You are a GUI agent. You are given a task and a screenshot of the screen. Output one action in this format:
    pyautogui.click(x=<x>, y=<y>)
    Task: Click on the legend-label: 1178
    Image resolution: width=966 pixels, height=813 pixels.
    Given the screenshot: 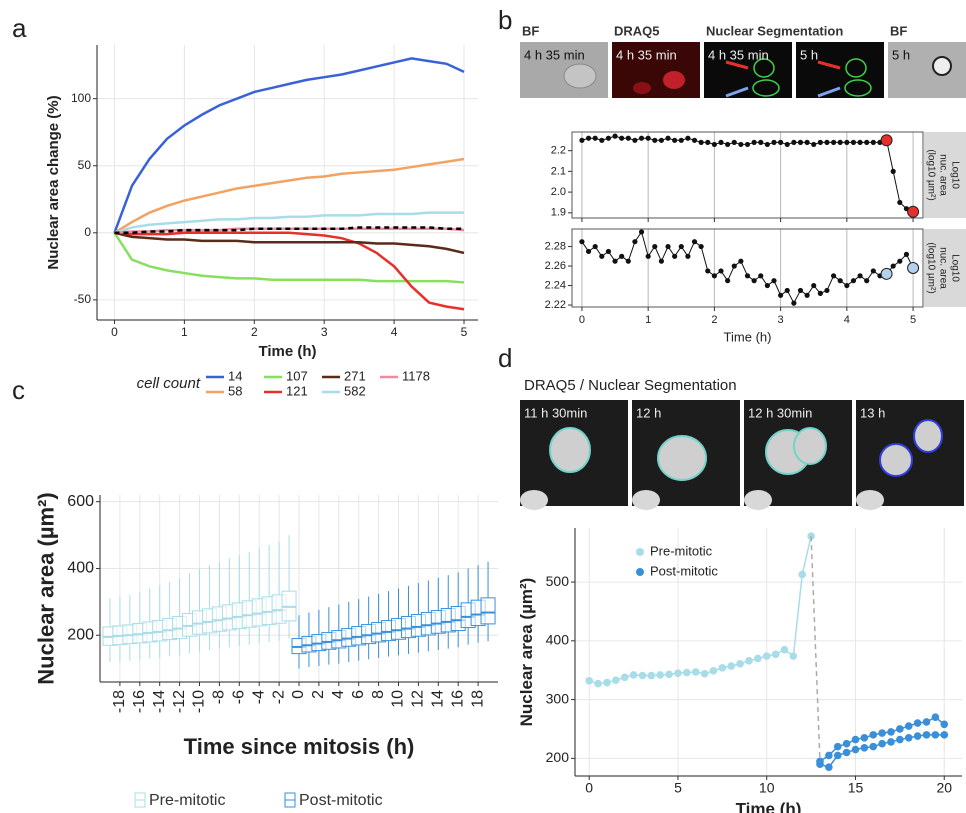 What is the action you would take?
    pyautogui.click(x=416, y=375)
    